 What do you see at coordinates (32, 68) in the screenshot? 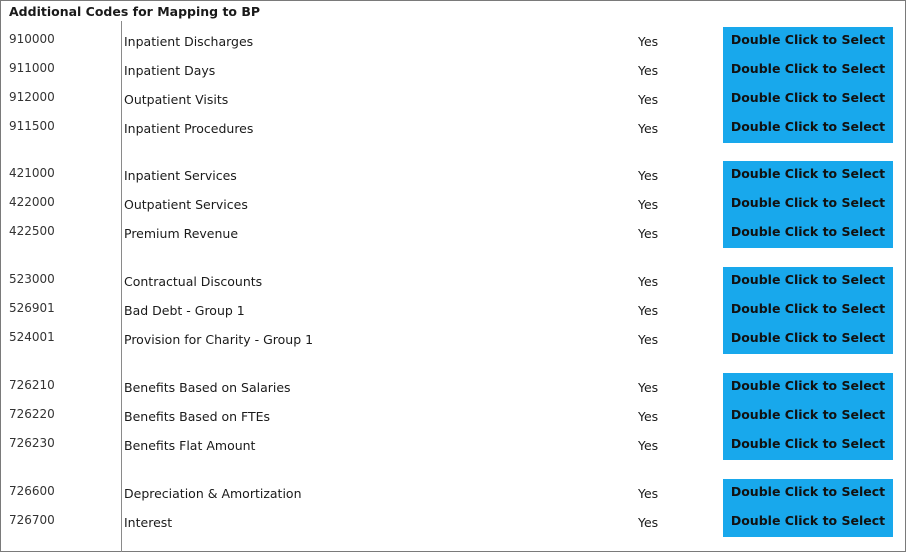
I see `account-code: 911000` at bounding box center [32, 68].